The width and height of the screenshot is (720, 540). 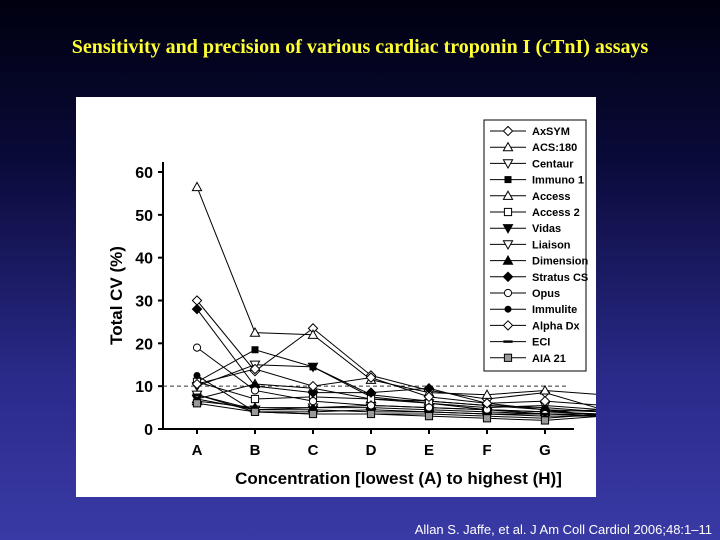 I want to click on data-point-aia-21-g, so click(x=545, y=420).